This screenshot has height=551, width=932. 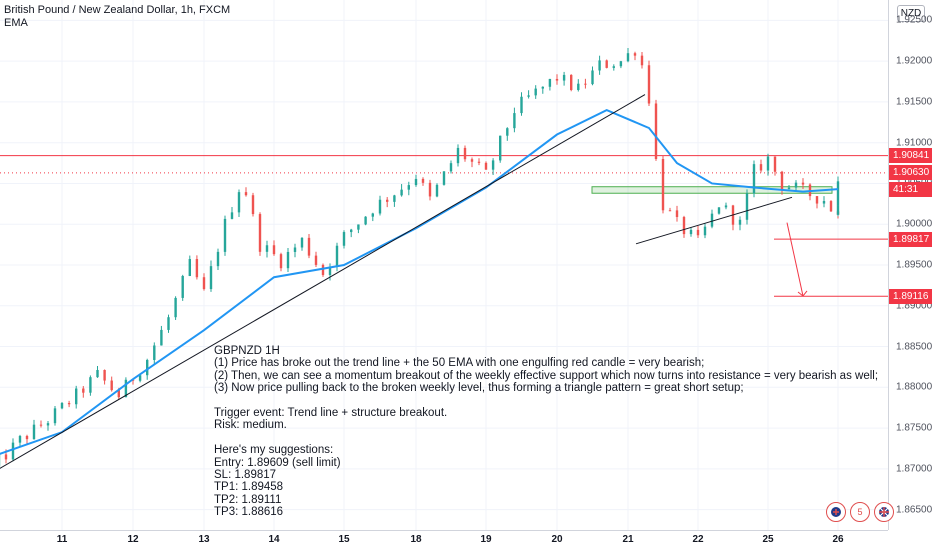 I want to click on time-tick-label: 13, so click(x=203, y=539).